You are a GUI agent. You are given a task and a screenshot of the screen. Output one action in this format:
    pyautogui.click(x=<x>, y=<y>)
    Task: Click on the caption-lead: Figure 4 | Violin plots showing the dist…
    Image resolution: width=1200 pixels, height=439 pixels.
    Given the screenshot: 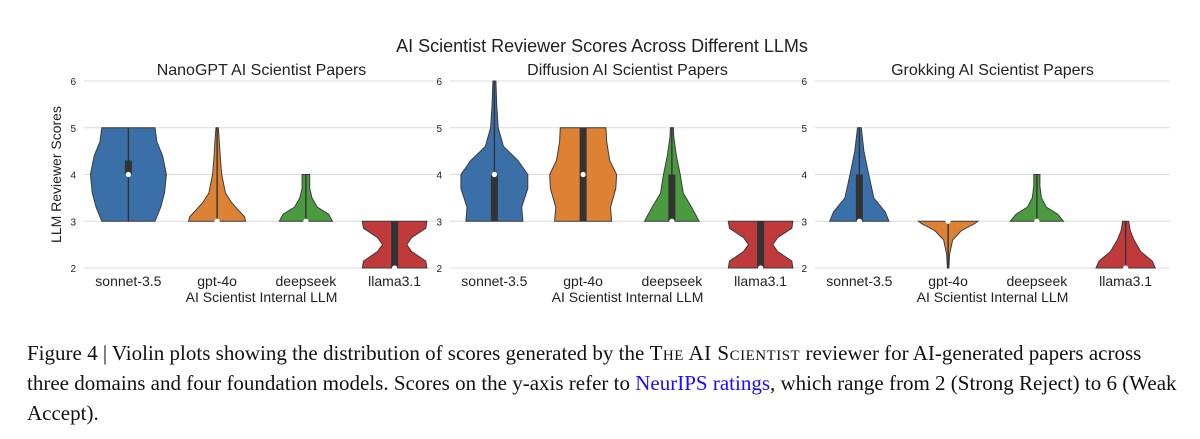 What is the action you would take?
    pyautogui.click(x=338, y=353)
    